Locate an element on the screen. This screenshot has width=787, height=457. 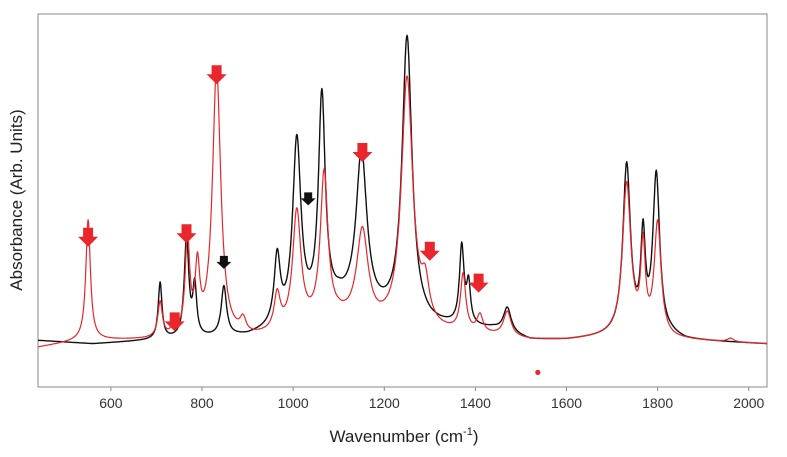
y-axis-title: Absorbance (Arb. Units) is located at coordinates (16, 199).